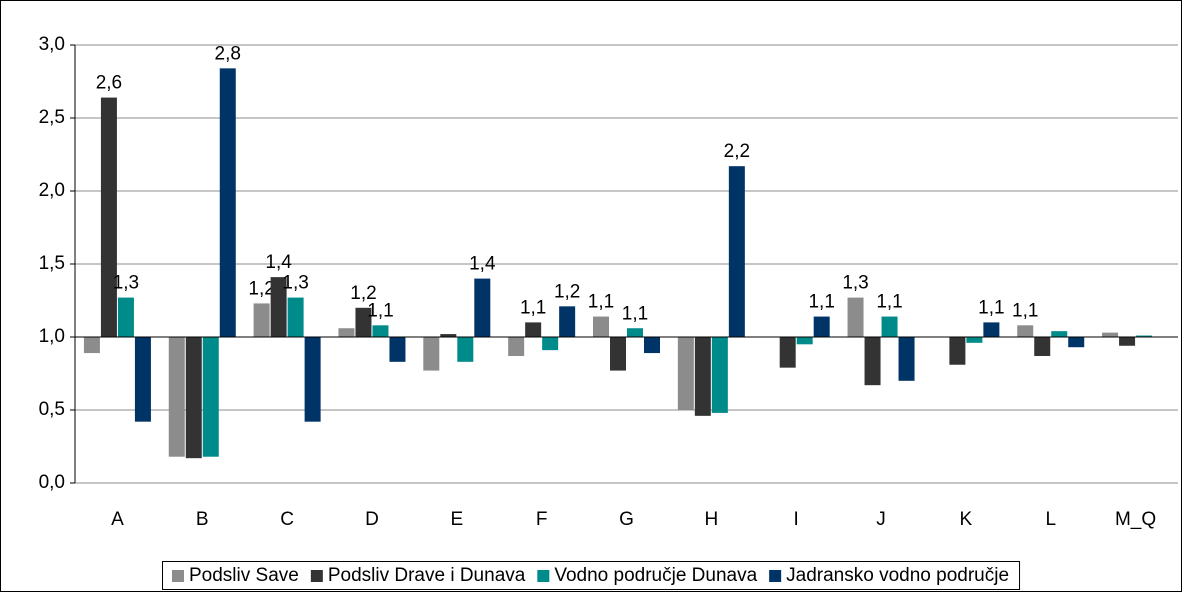 The image size is (1182, 592). I want to click on legend-label: Jadransko vodno područje, so click(897, 575).